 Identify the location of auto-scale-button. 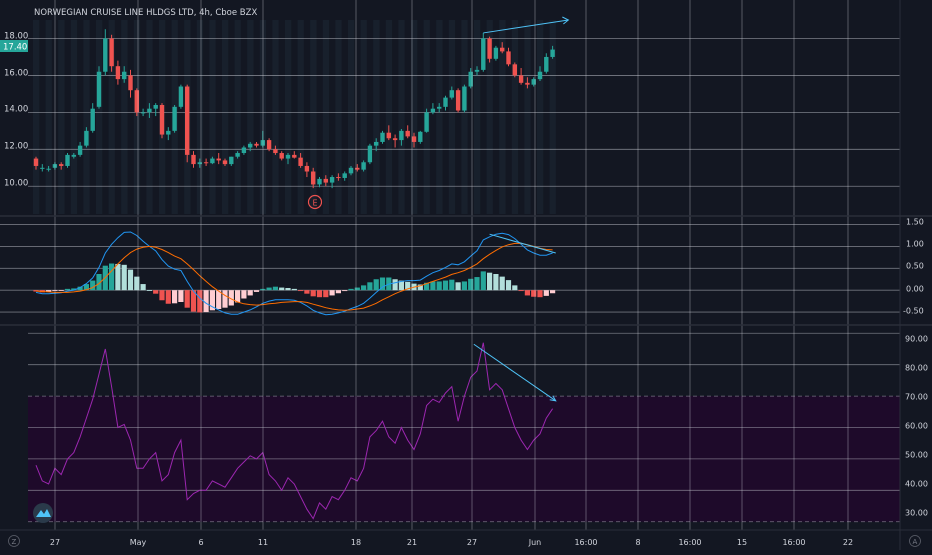
(915, 541).